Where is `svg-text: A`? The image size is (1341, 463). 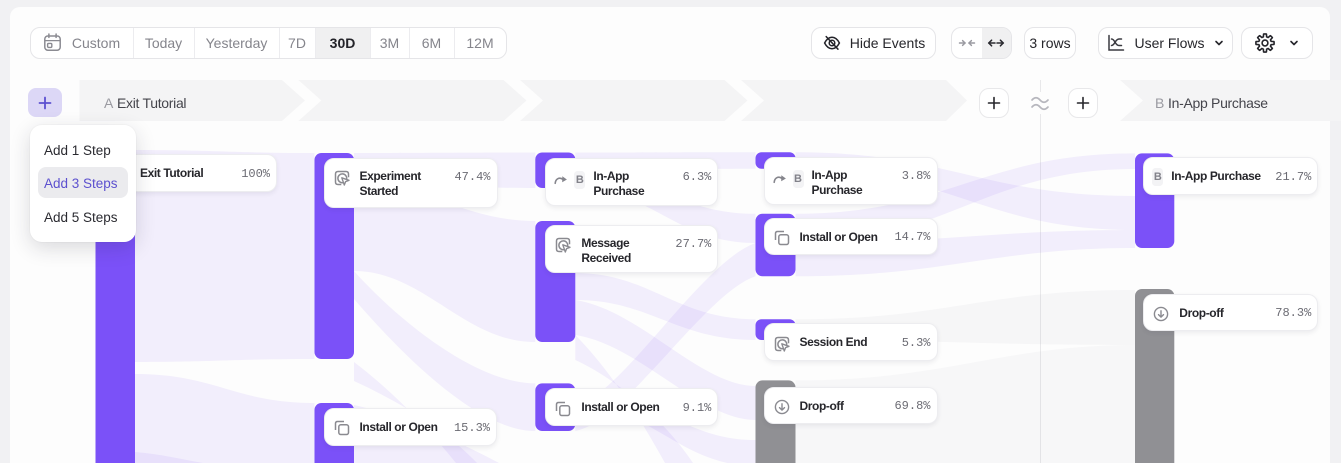 svg-text: A is located at coordinates (109, 103).